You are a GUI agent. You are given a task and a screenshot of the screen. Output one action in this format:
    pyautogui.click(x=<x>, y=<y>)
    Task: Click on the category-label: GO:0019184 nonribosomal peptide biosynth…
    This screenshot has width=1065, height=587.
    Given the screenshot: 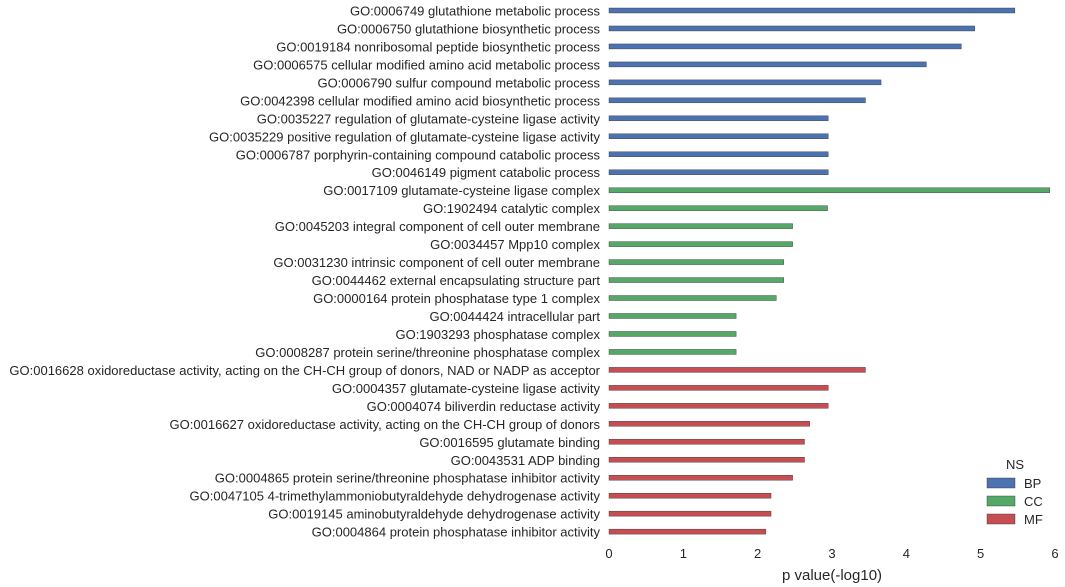 What is the action you would take?
    pyautogui.click(x=438, y=46)
    